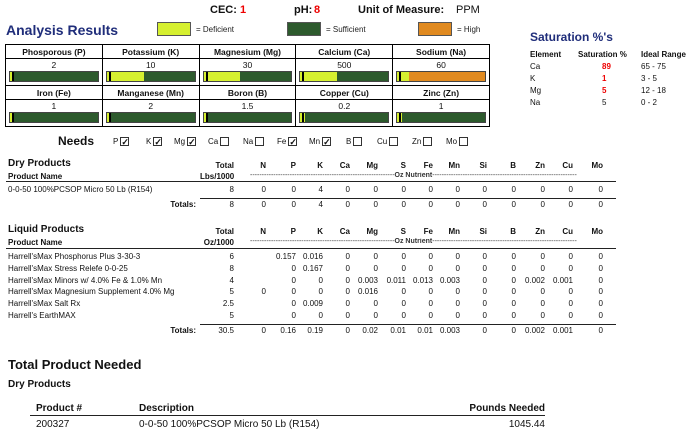  Describe the element at coordinates (457, 141) in the screenshot. I see `need-item-mo: Mo` at that location.